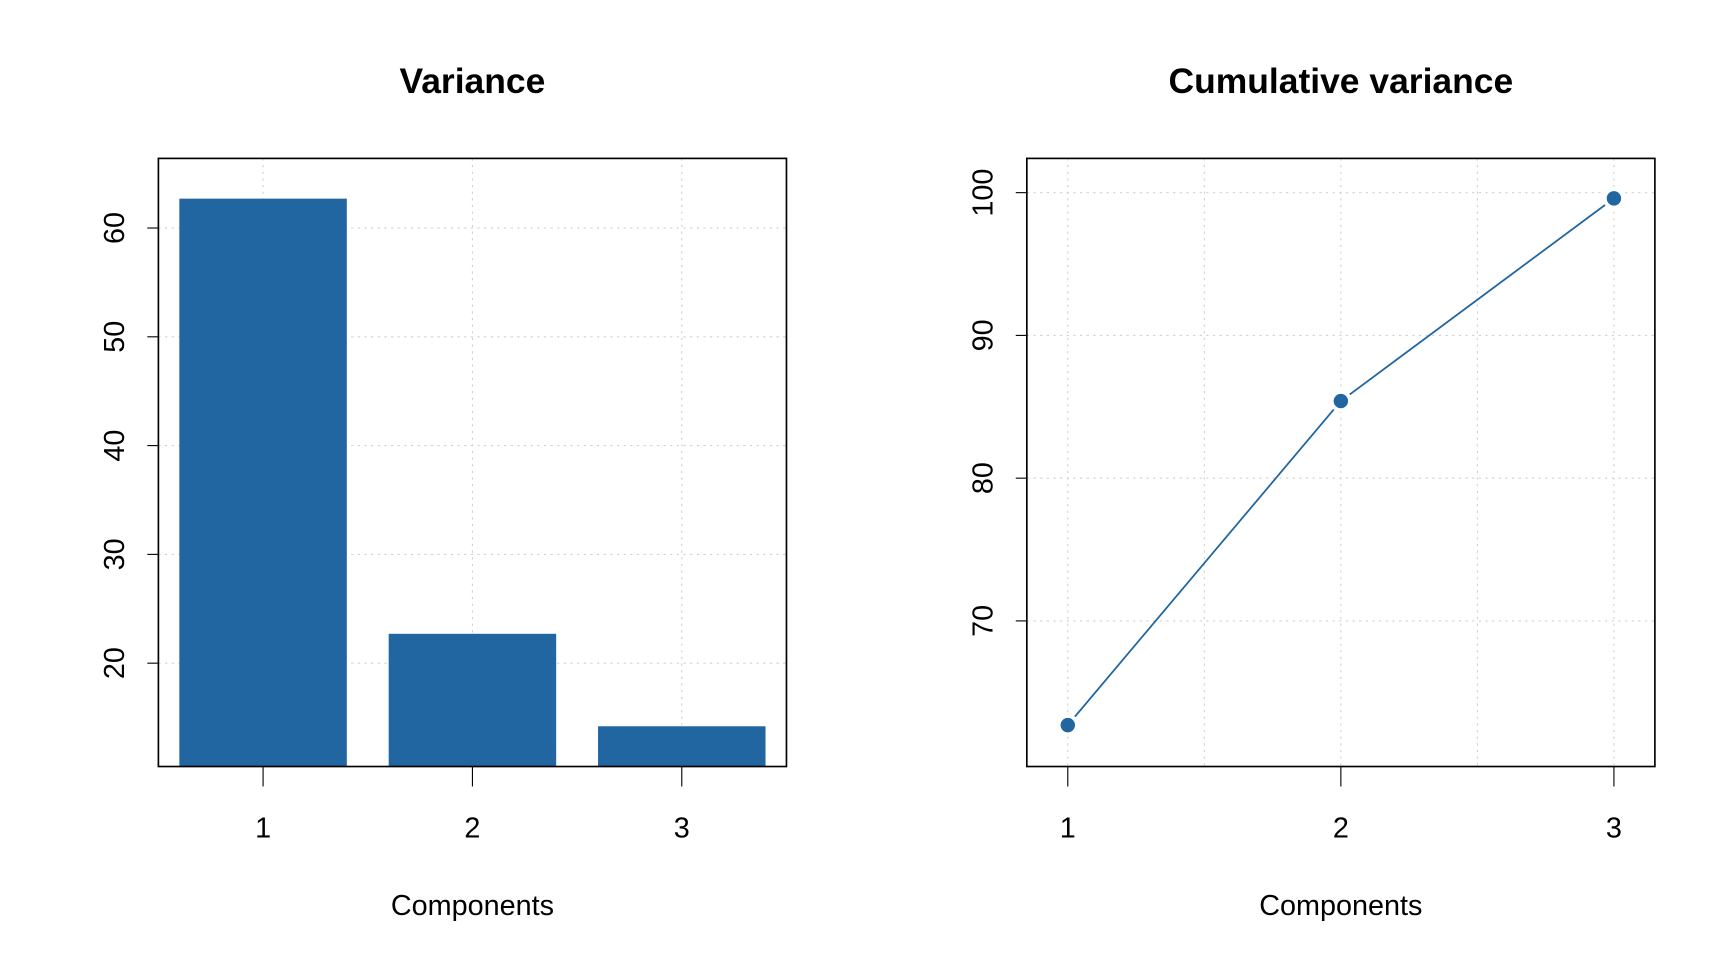 The image size is (1728, 960). I want to click on chart-title: Cumulative variance, so click(1341, 81).